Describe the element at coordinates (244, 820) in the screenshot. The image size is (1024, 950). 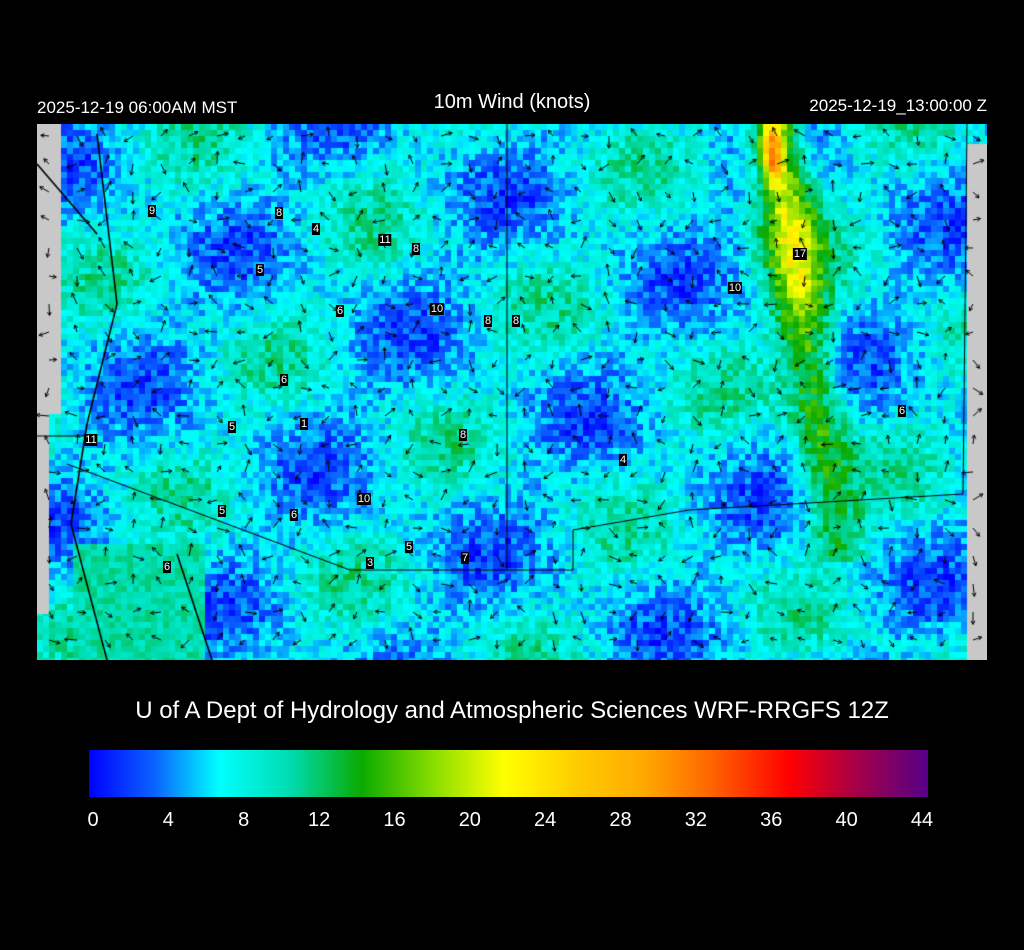
I see `colorbar-tick-label: 8` at that location.